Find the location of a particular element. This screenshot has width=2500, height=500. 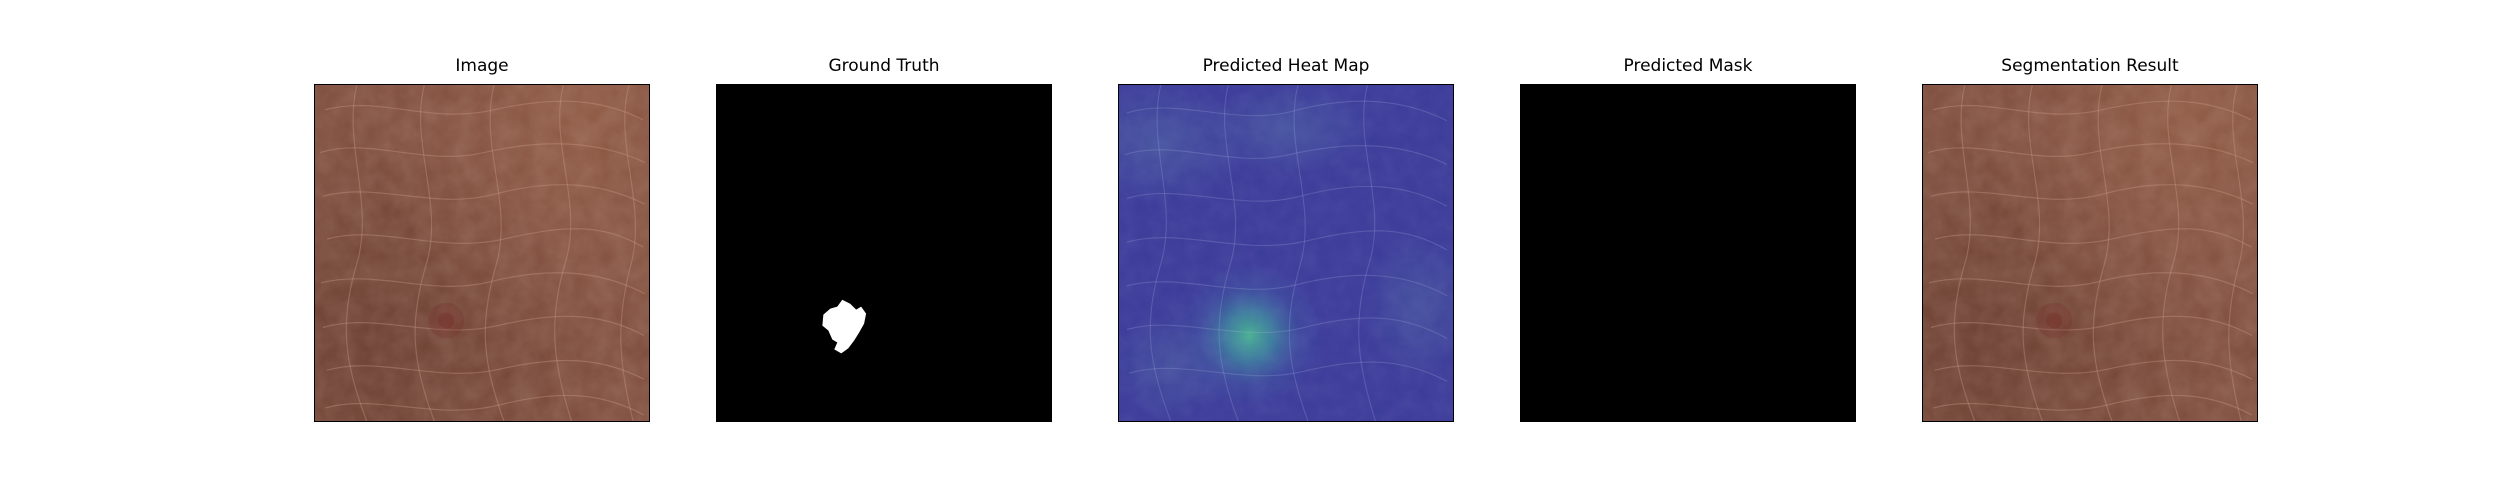

ground-truth-shape is located at coordinates (844, 326).